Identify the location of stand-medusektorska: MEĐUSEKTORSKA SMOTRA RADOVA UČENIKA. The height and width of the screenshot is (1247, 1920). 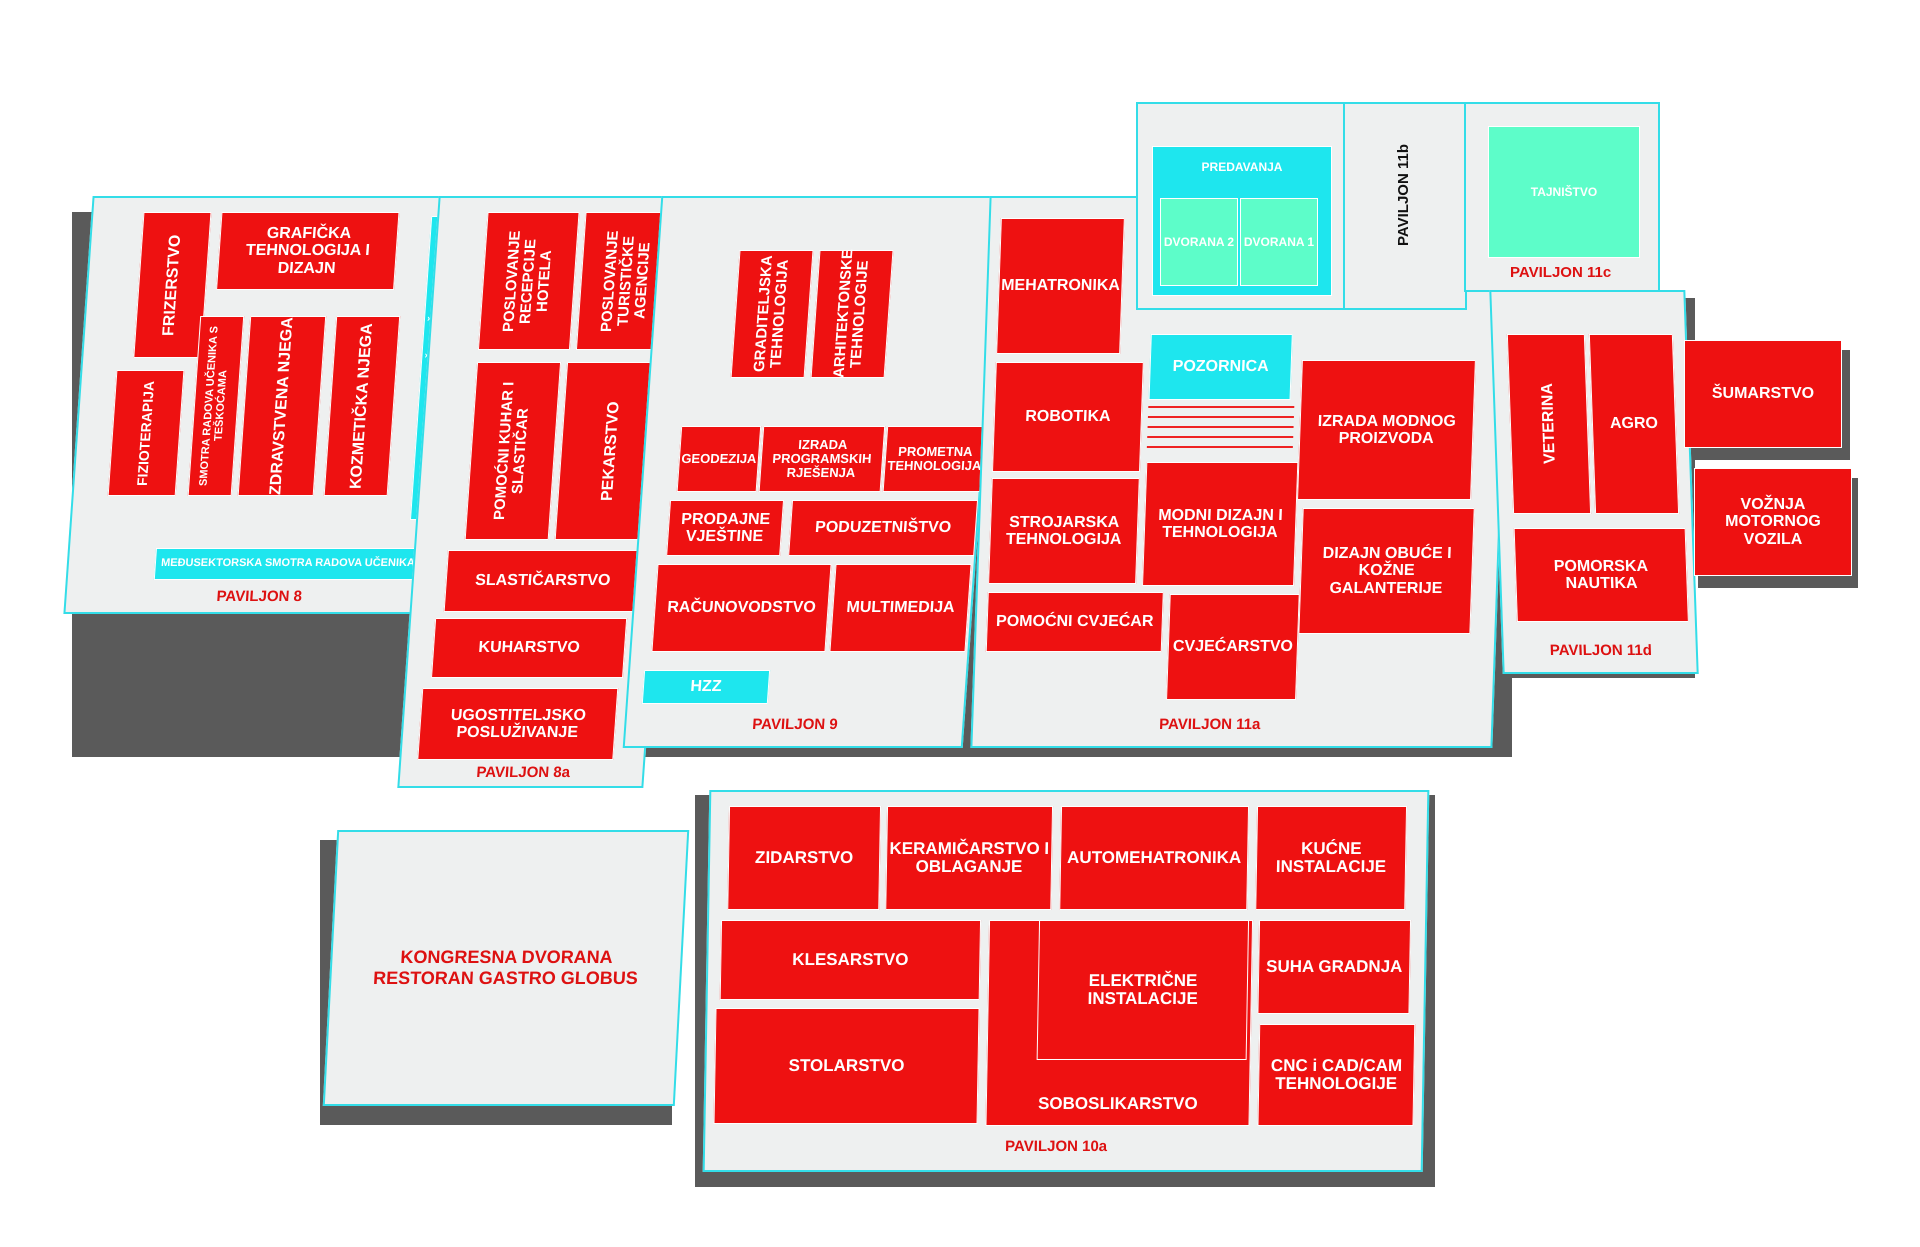
(288, 564).